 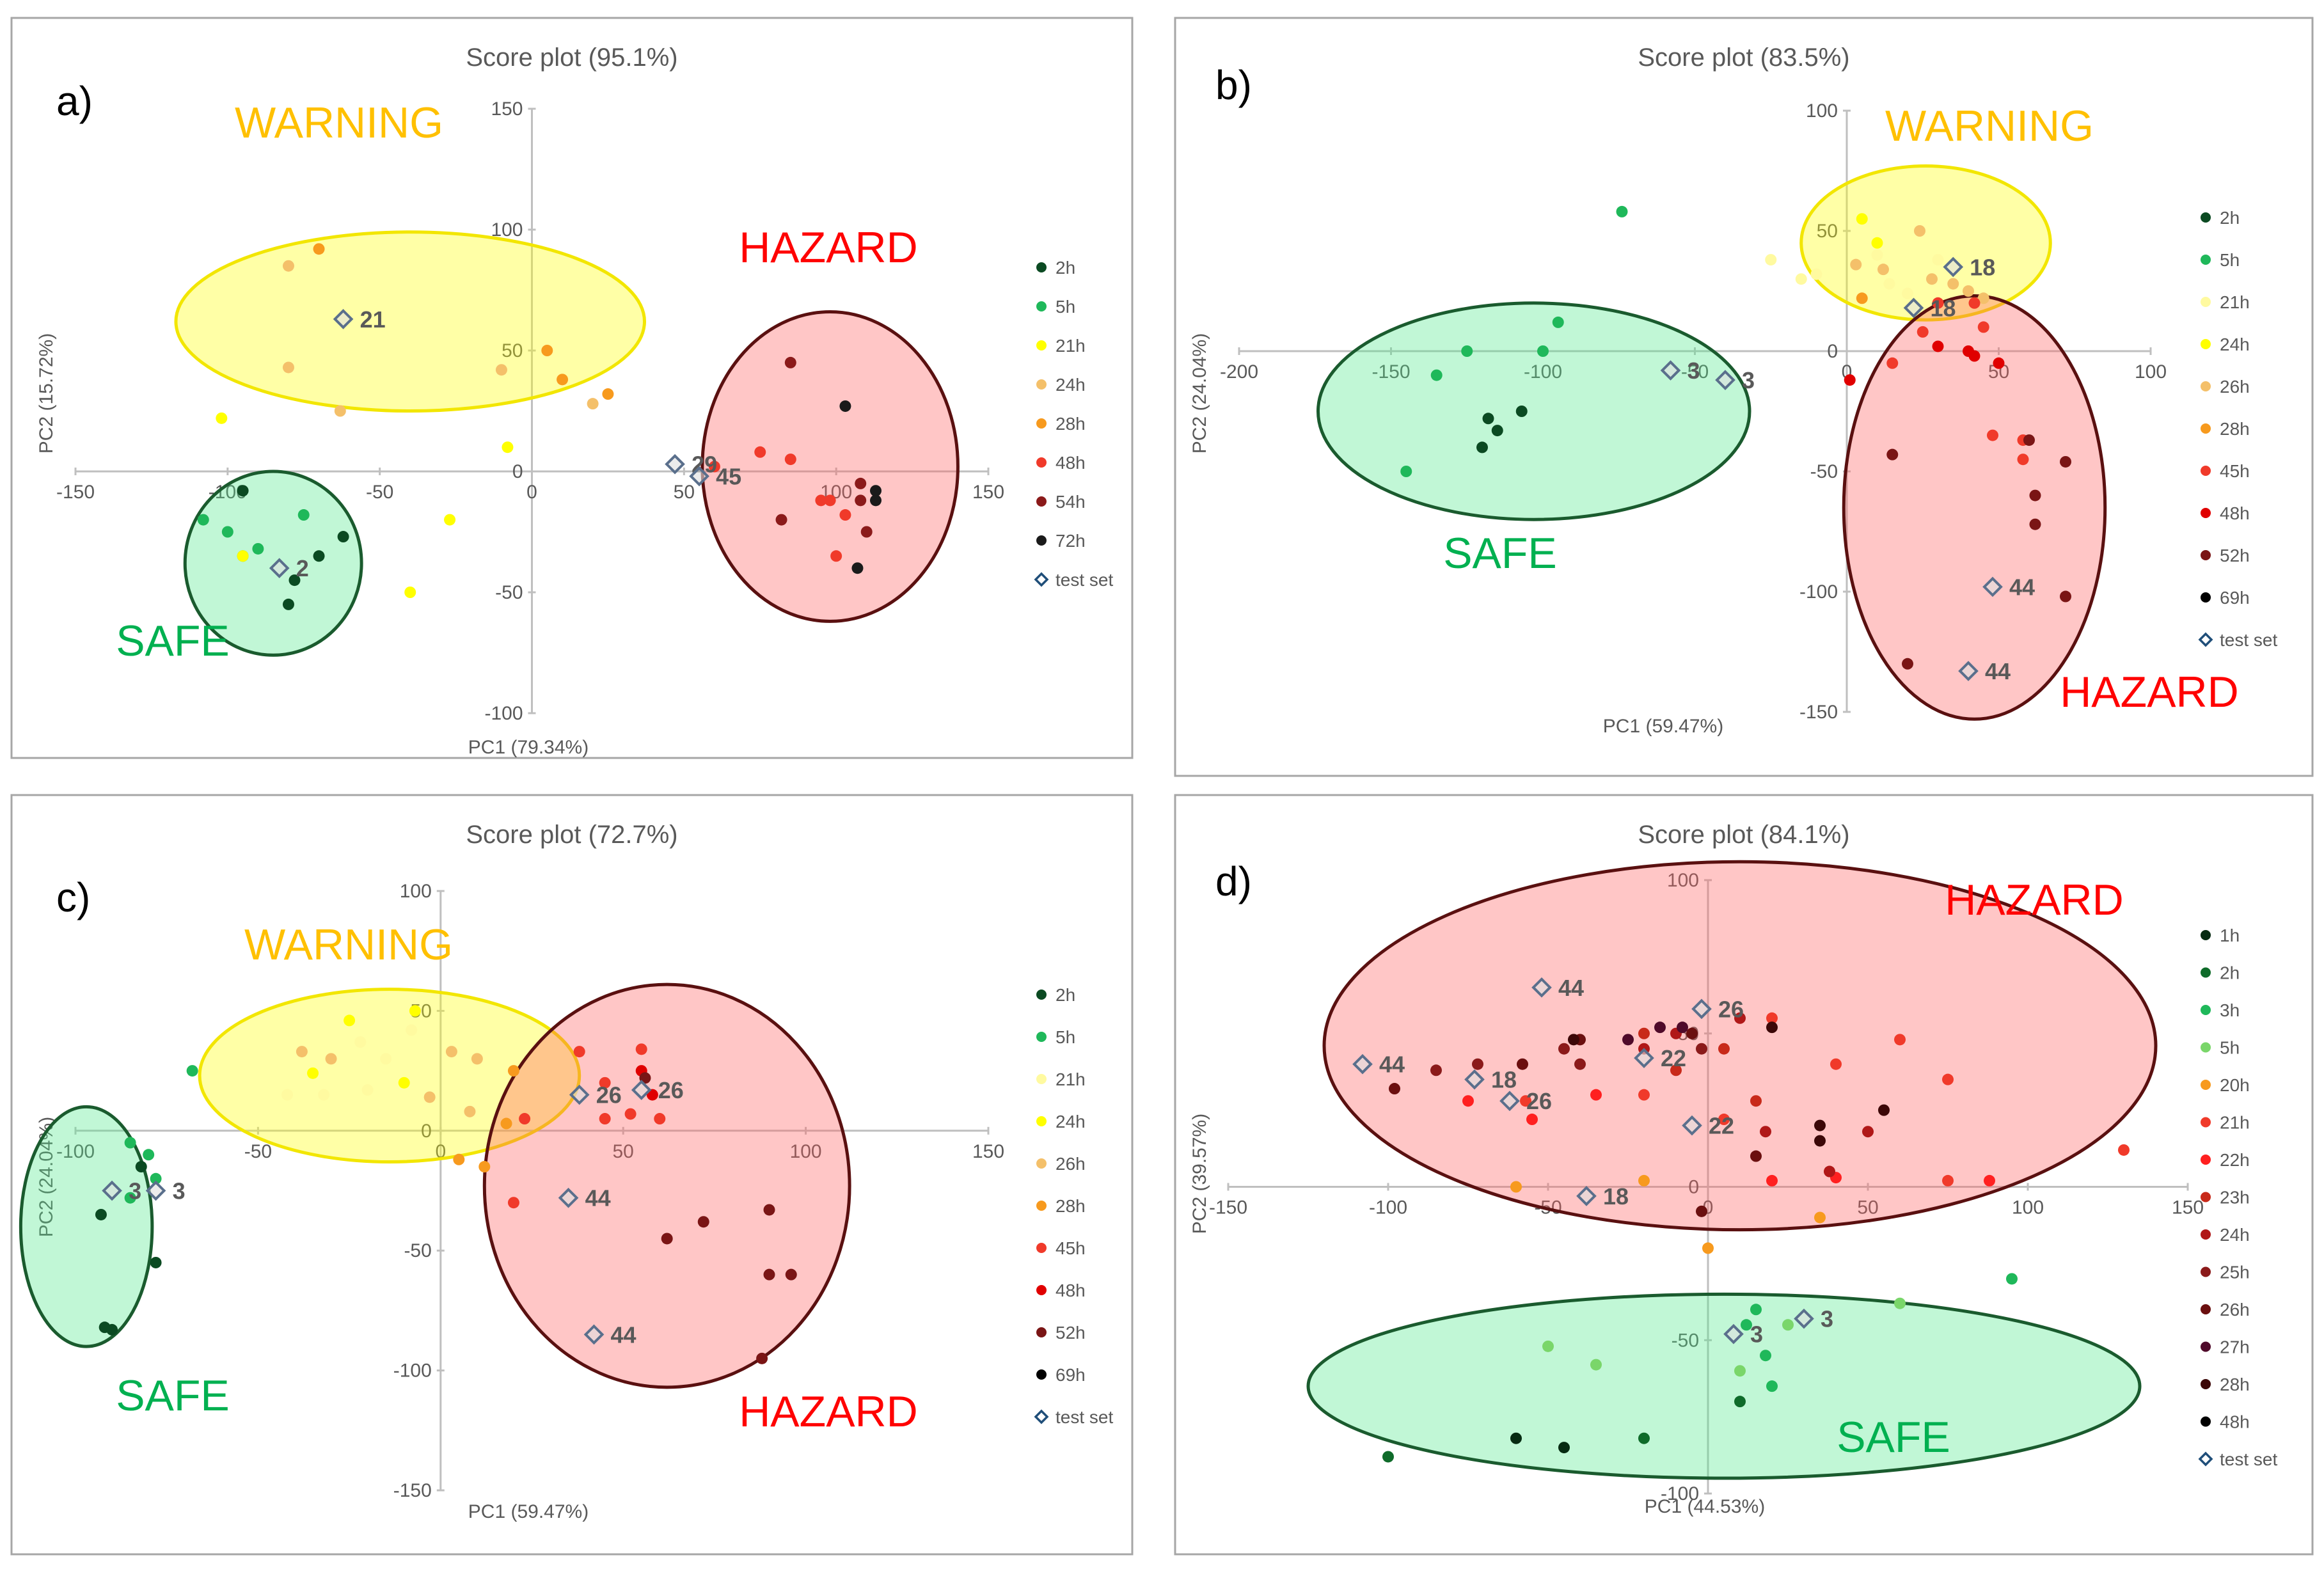 I want to click on test-set-label: 2, so click(x=302, y=568).